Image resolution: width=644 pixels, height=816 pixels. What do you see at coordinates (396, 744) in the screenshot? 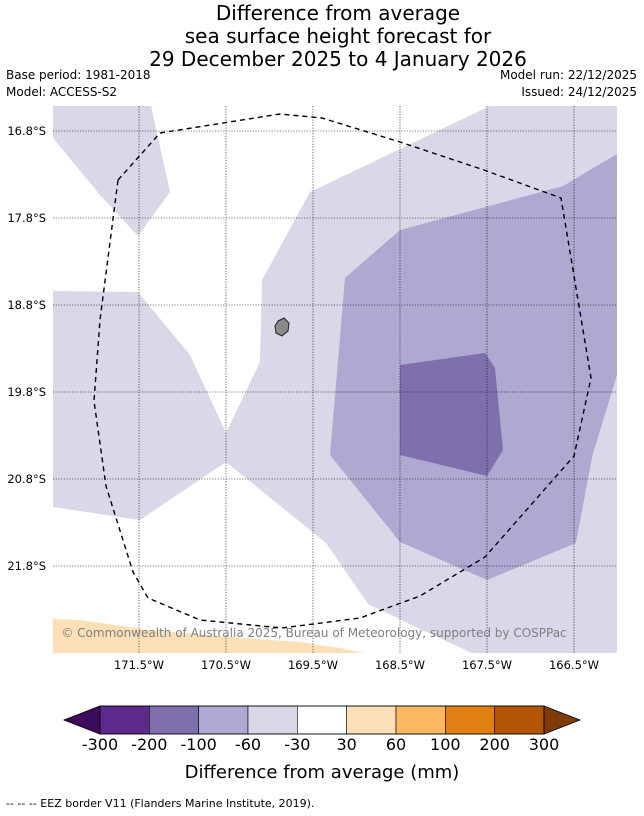
I see `colorbar-tick-label: 60` at bounding box center [396, 744].